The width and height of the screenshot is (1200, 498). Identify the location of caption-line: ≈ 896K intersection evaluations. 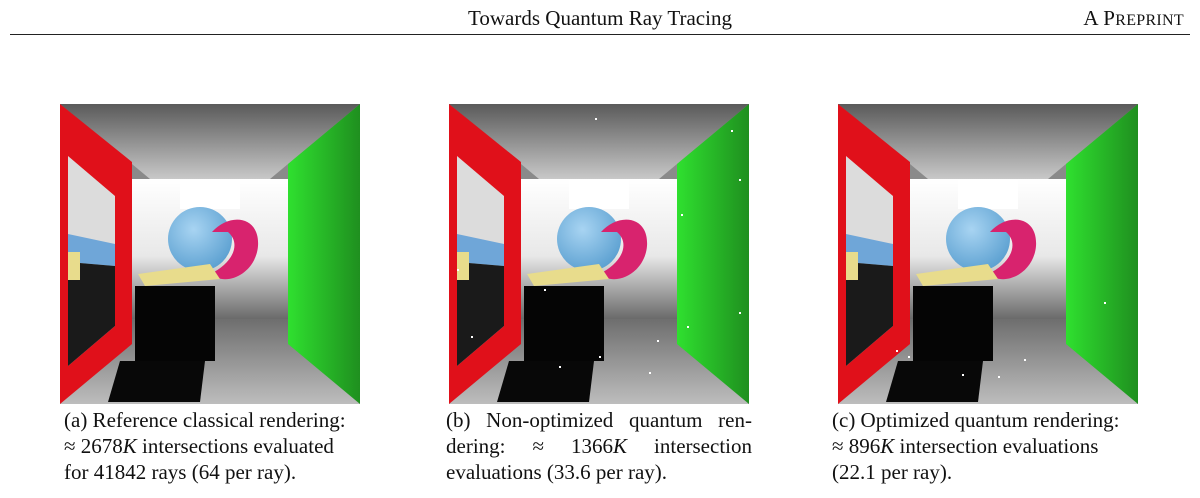
(997, 446).